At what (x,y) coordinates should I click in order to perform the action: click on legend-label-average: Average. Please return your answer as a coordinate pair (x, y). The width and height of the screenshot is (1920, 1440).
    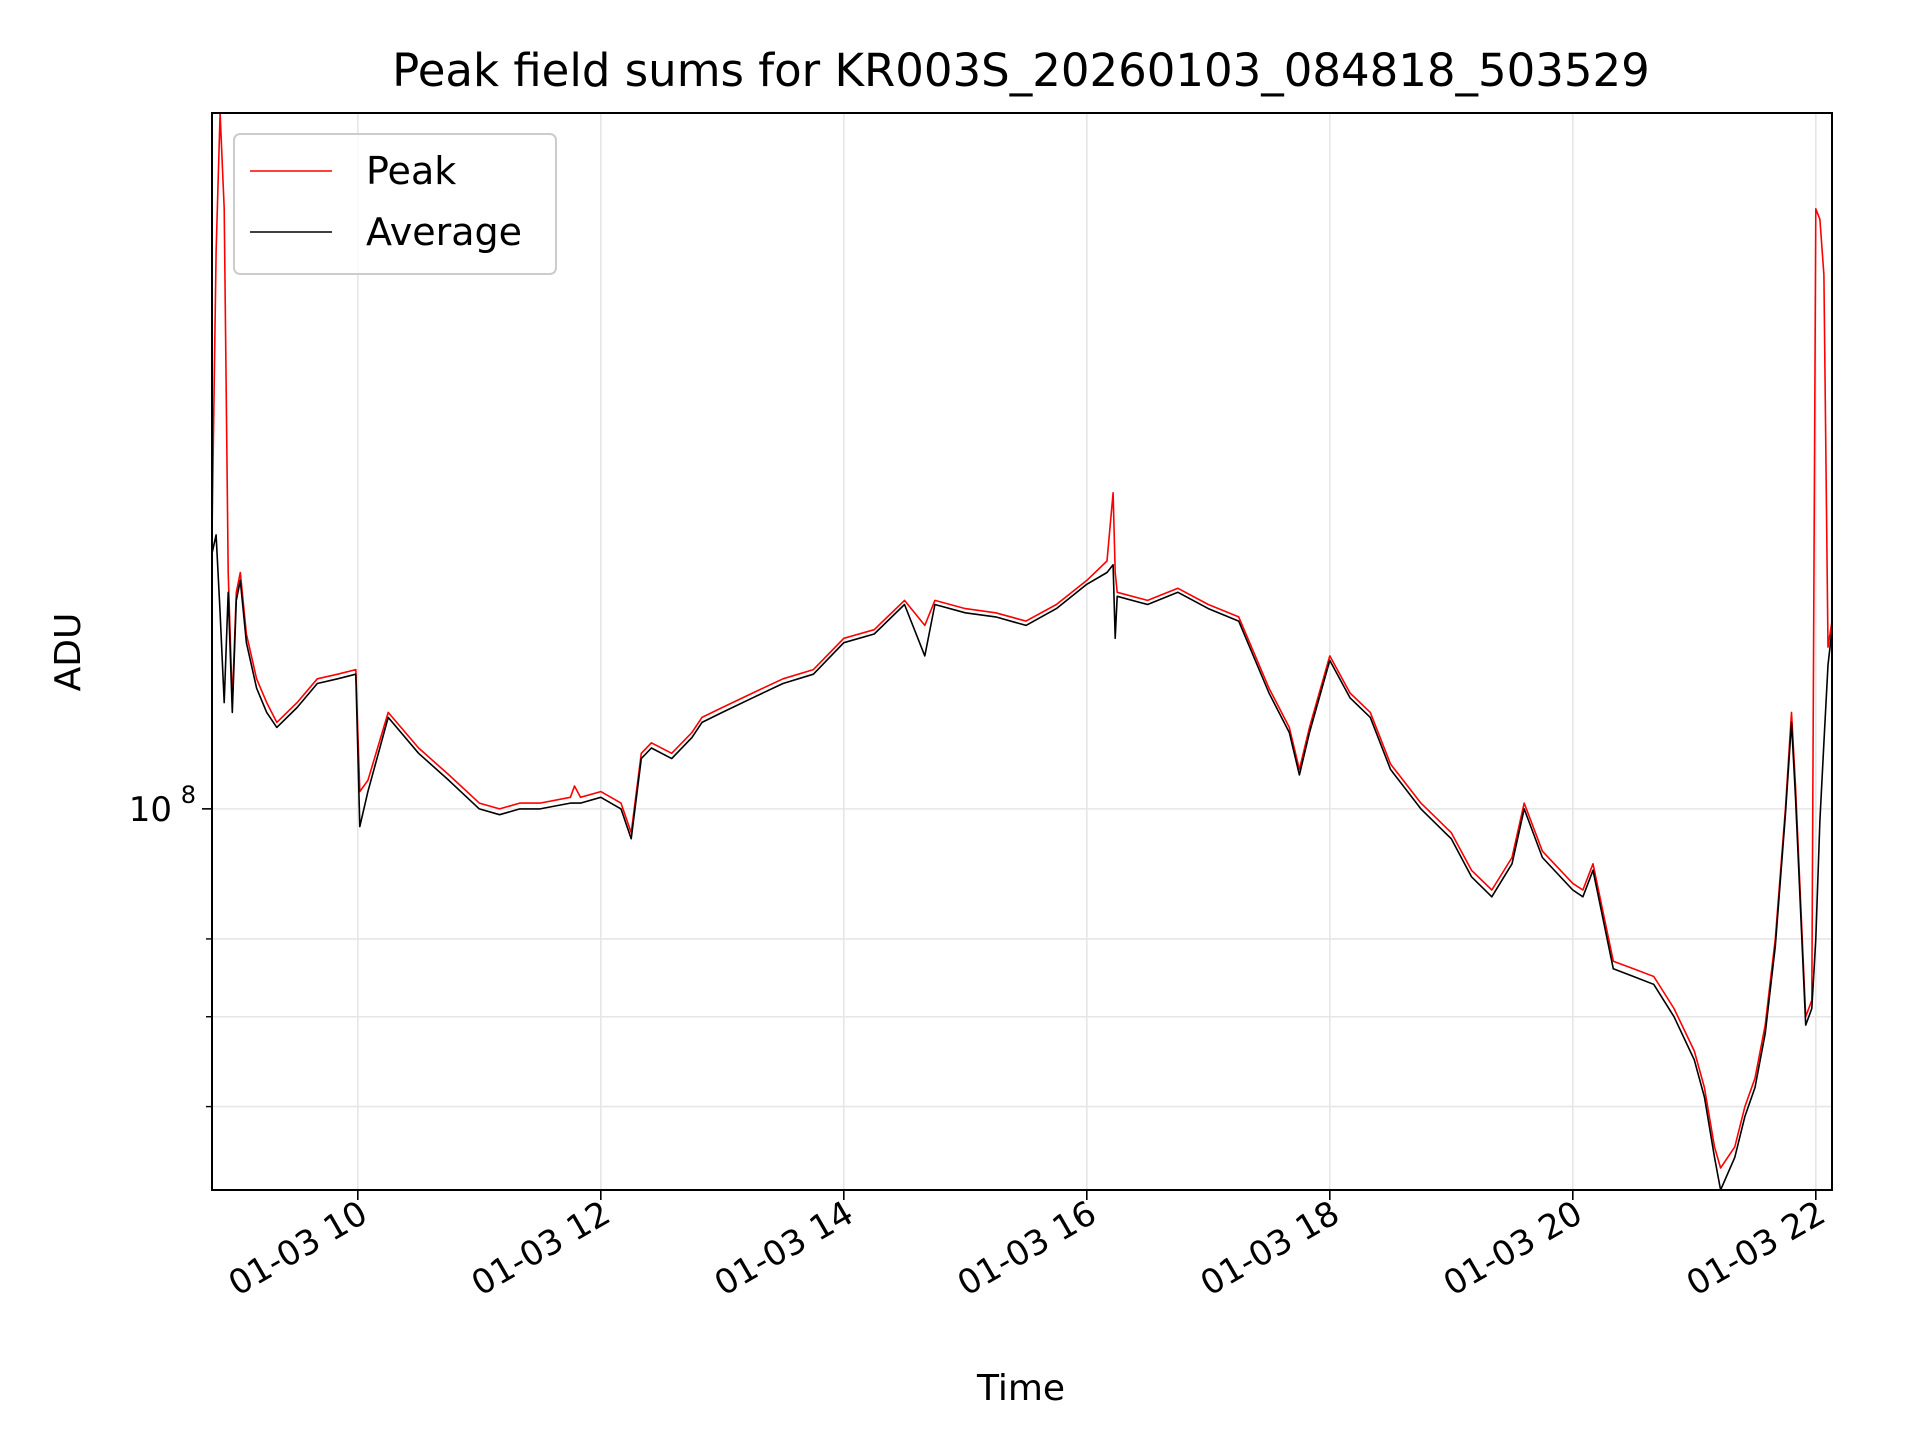
    Looking at the image, I should click on (444, 232).